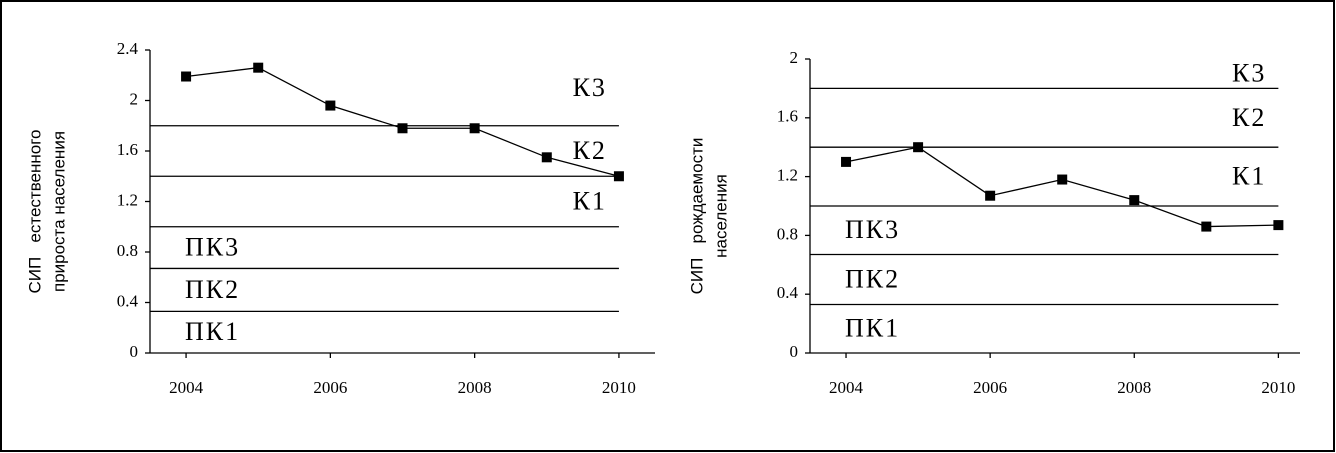 Image resolution: width=1336 pixels, height=453 pixels. Describe the element at coordinates (696, 216) in the screenshot. I see `y-axis-label: СИП рождаемости` at that location.